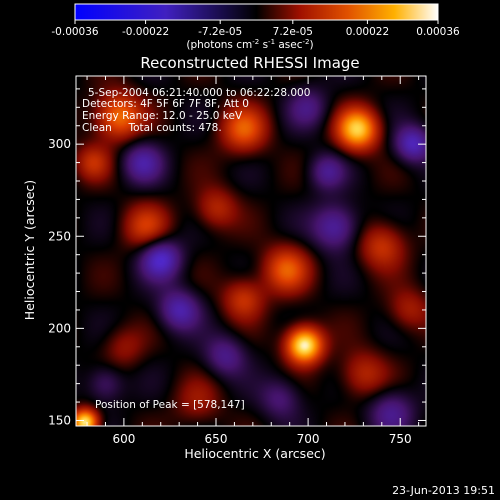  What do you see at coordinates (29, 250) in the screenshot?
I see `y-axis-label: Heliocentric Y (arcsec)` at bounding box center [29, 250].